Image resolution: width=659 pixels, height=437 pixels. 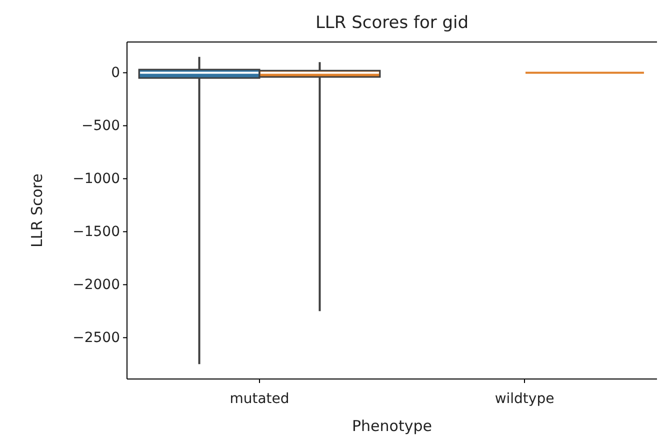 I want to click on y-tick-label: 0, so click(x=115, y=73).